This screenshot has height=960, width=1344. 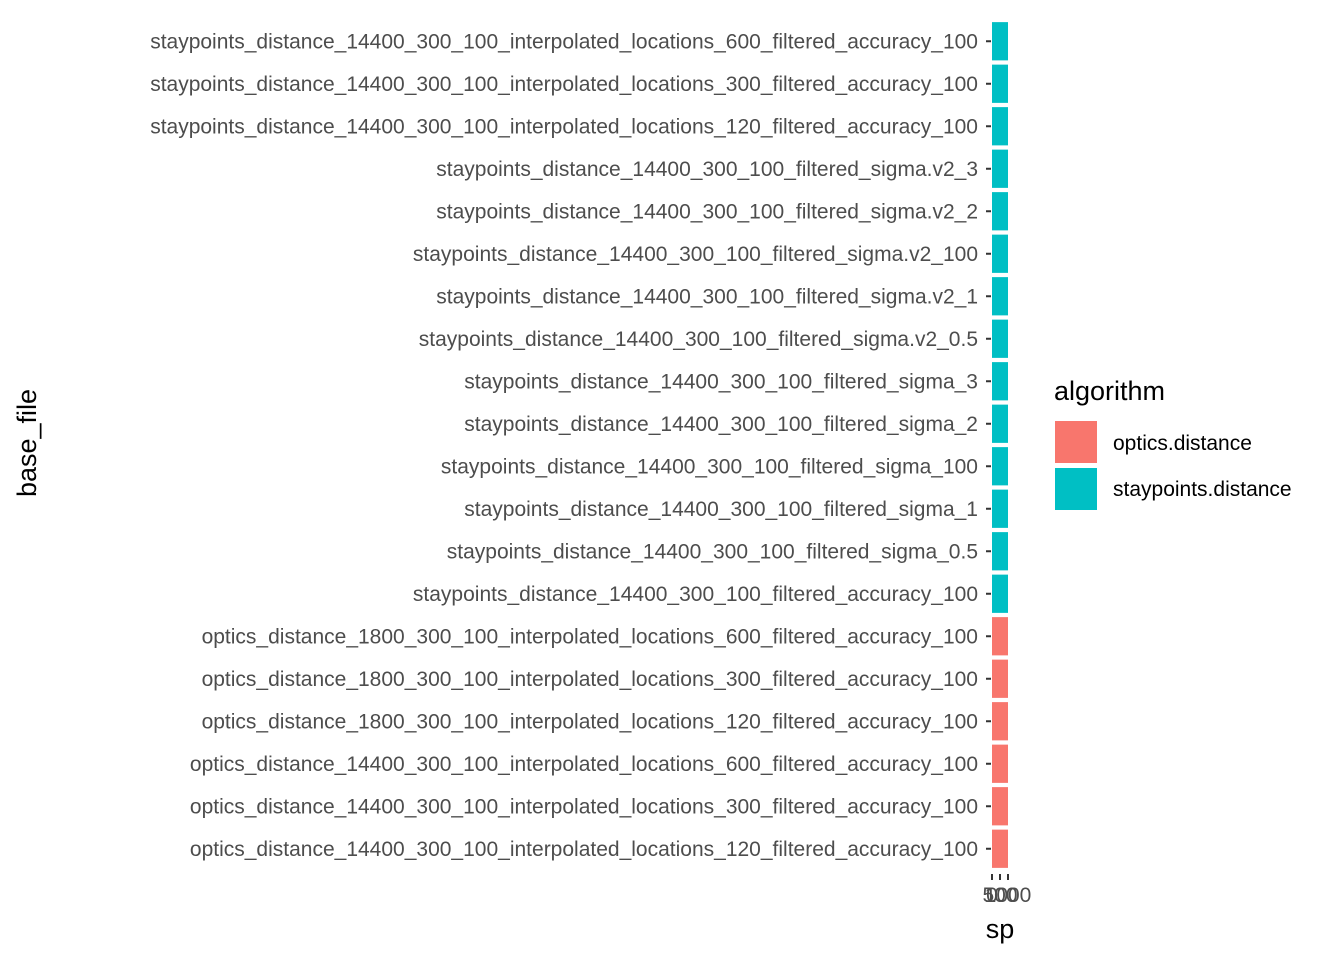 What do you see at coordinates (992, 895) in the screenshot?
I see `x-tick-label: 0` at bounding box center [992, 895].